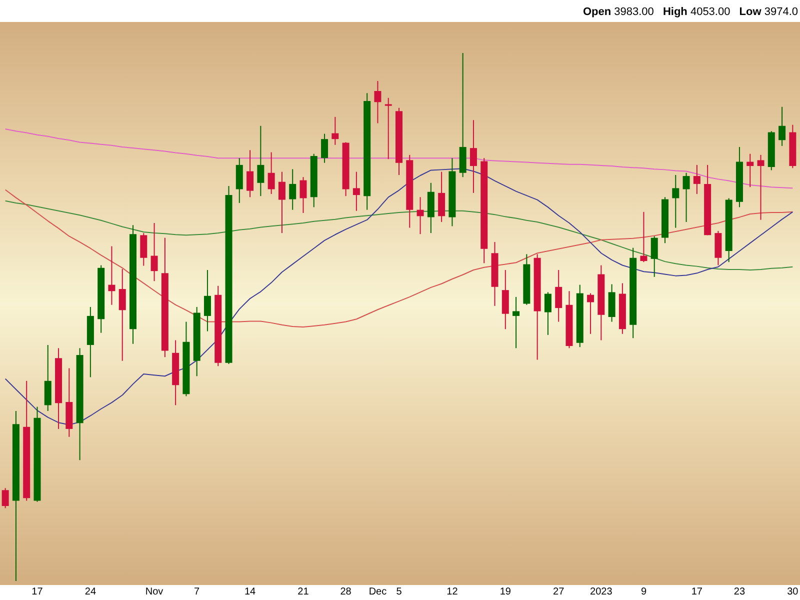 This screenshot has height=600, width=800. I want to click on x-tick-label: Nov, so click(154, 592).